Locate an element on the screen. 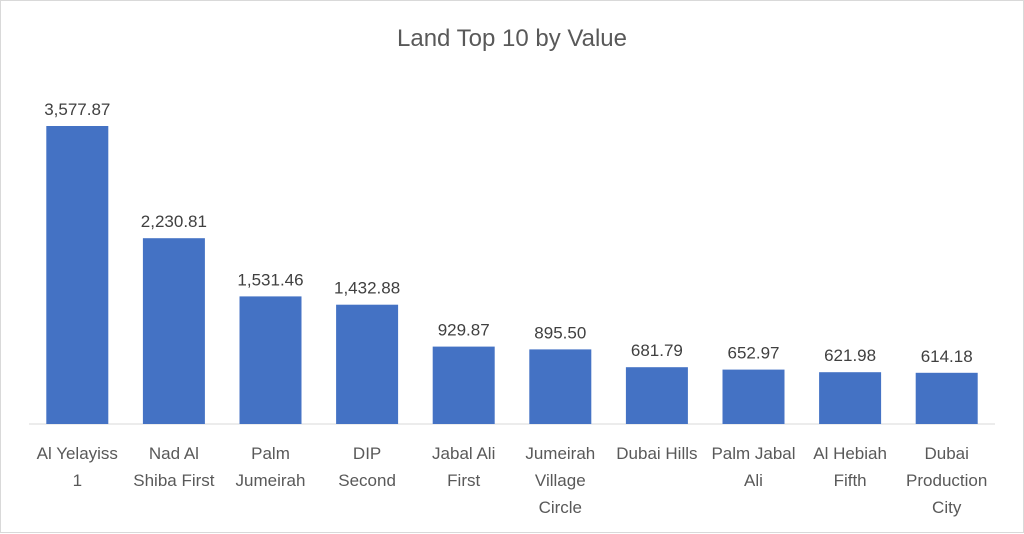 The height and width of the screenshot is (534, 1024). data-label-2: 1,531.46 is located at coordinates (270, 279).